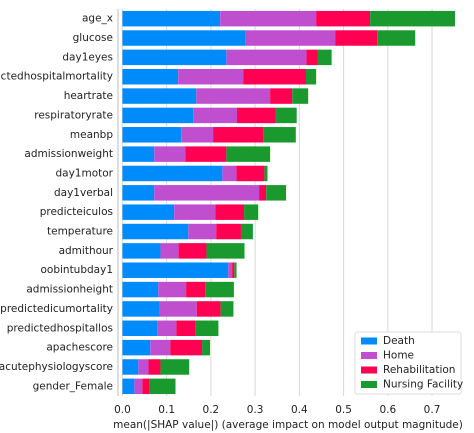 Image resolution: width=474 pixels, height=433 pixels. Describe the element at coordinates (86, 251) in the screenshot. I see `y-tick-label: admithour` at that location.